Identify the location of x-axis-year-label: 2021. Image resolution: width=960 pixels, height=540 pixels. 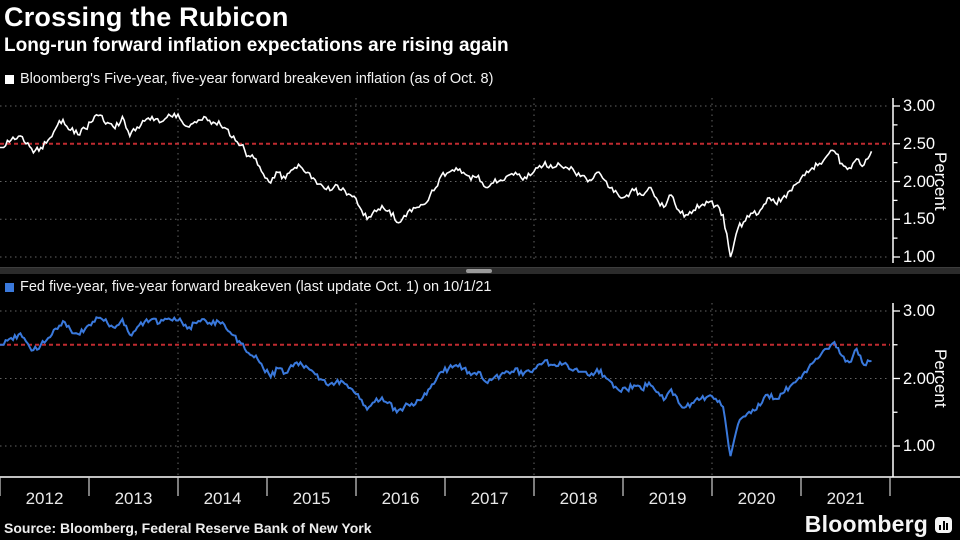
(845, 498).